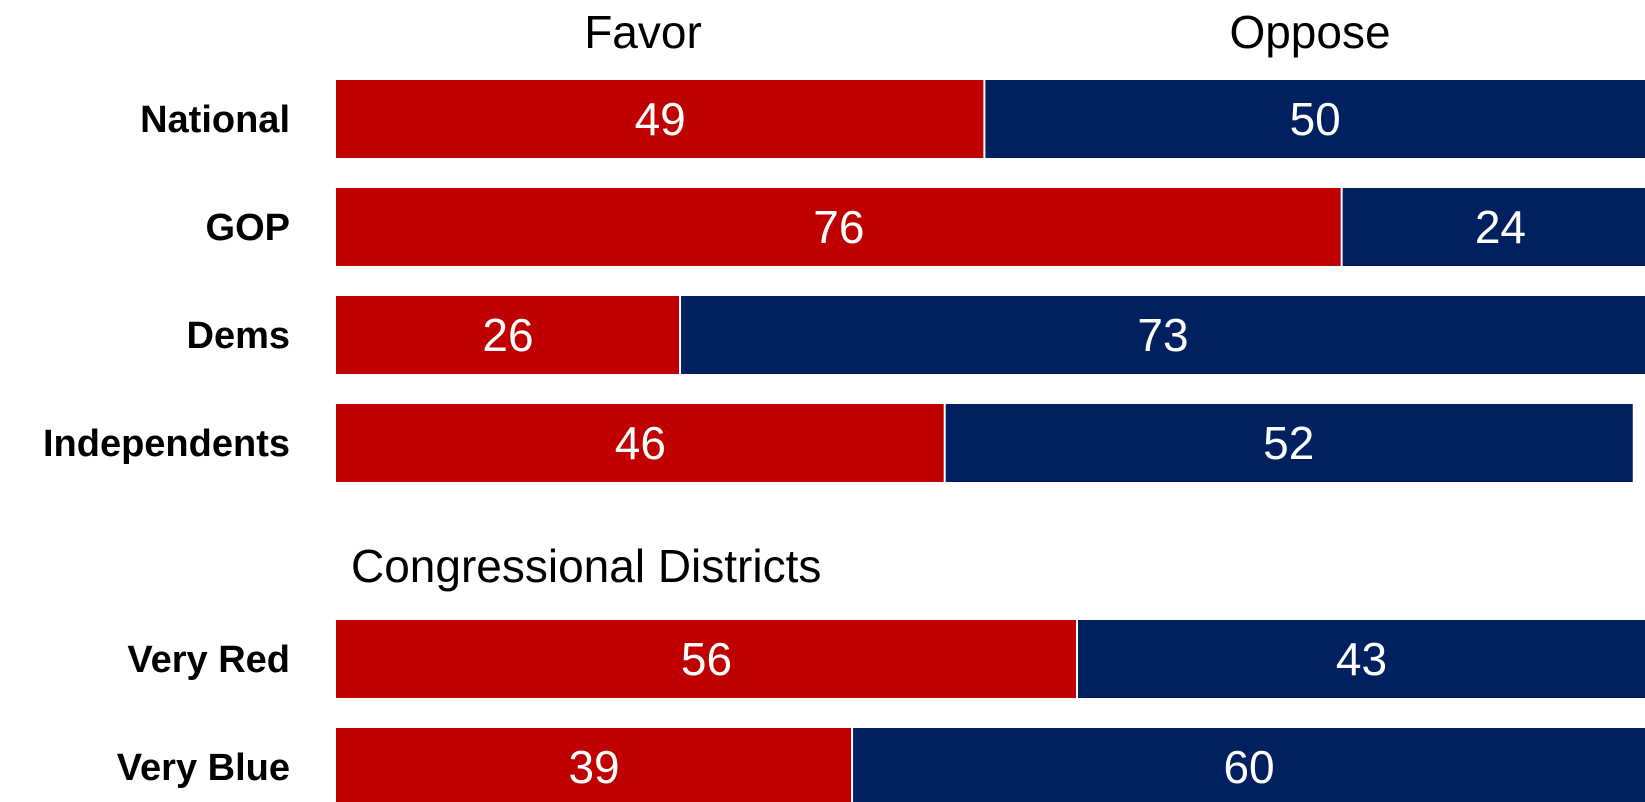 The width and height of the screenshot is (1645, 802). I want to click on bar-favor-dems, so click(508, 335).